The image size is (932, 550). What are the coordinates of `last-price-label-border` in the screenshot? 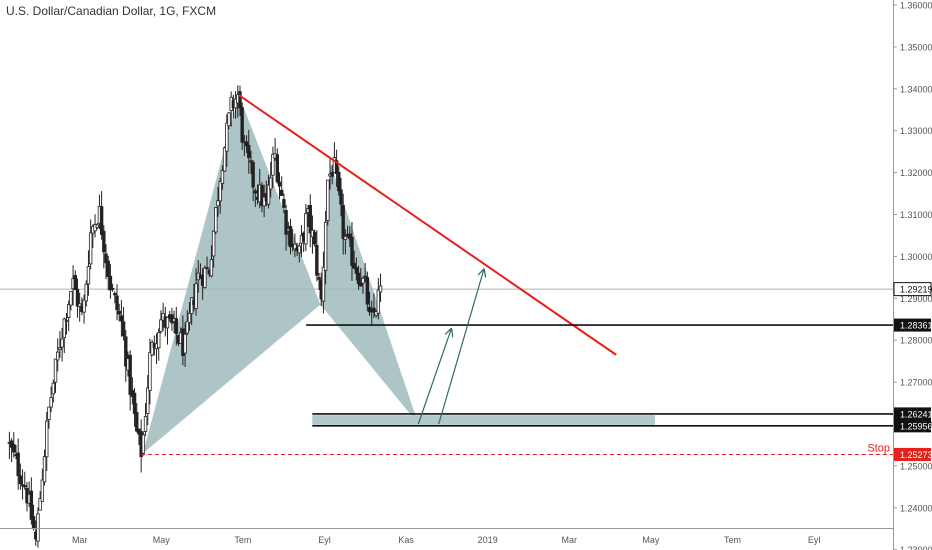 It's located at (912, 289).